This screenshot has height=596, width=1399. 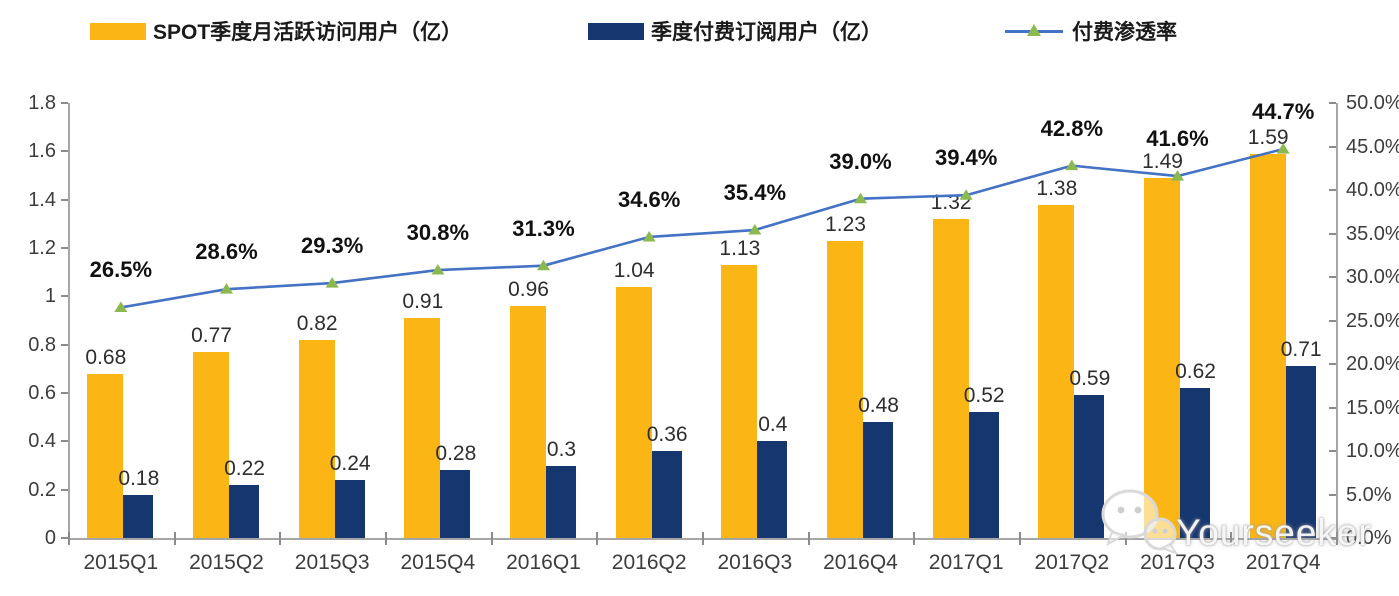 What do you see at coordinates (860, 161) in the screenshot?
I see `penetration-label: 39.0%` at bounding box center [860, 161].